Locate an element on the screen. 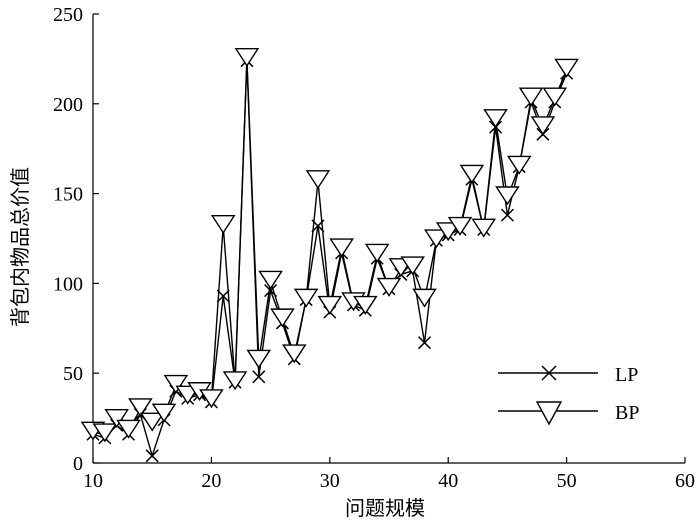 This screenshot has width=700, height=523. legend-lp-marker is located at coordinates (549, 373).